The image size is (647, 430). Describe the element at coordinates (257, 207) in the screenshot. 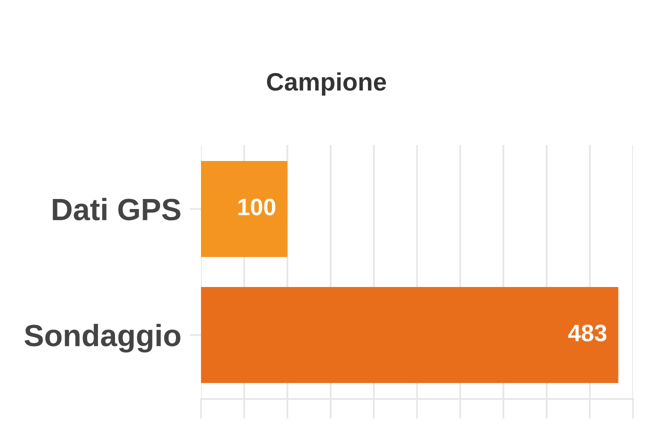

I see `data-label: 100` at that location.